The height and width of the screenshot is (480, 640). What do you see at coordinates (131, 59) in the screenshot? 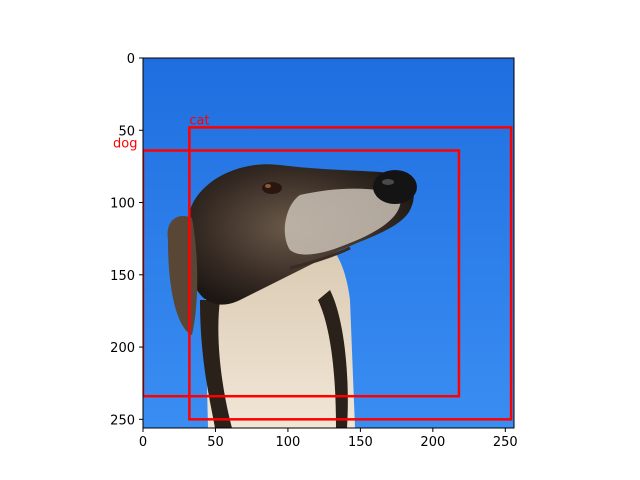
I see `y-tick-label: 0` at bounding box center [131, 59].